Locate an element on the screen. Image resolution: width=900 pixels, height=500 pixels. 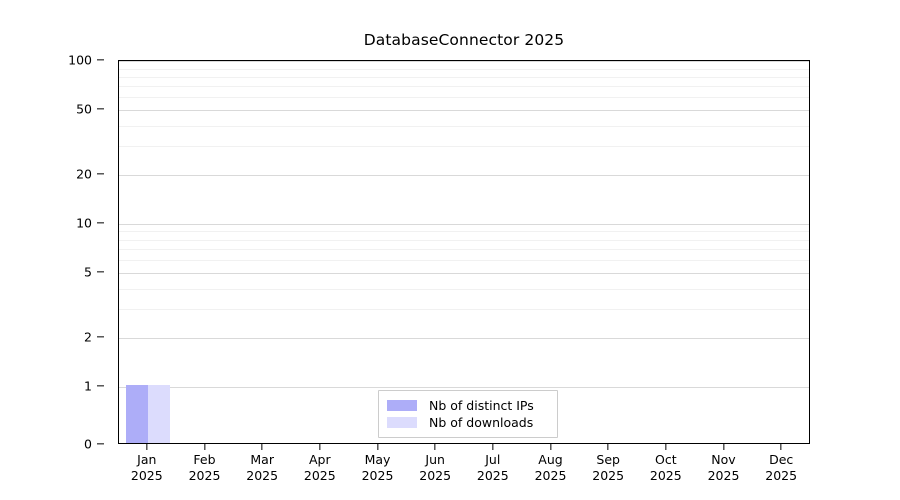
x-tick-label: Feb 2025 is located at coordinates (205, 467).